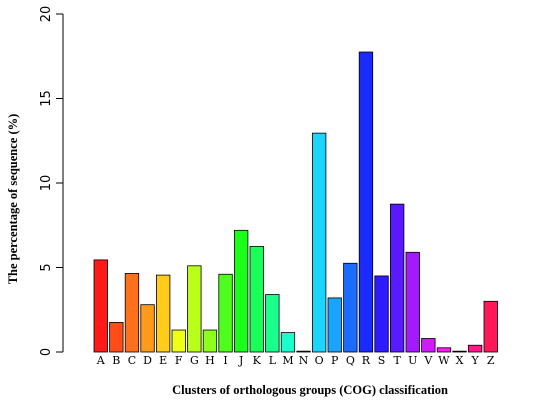 The image size is (550, 404). I want to click on bar-P, so click(334, 325).